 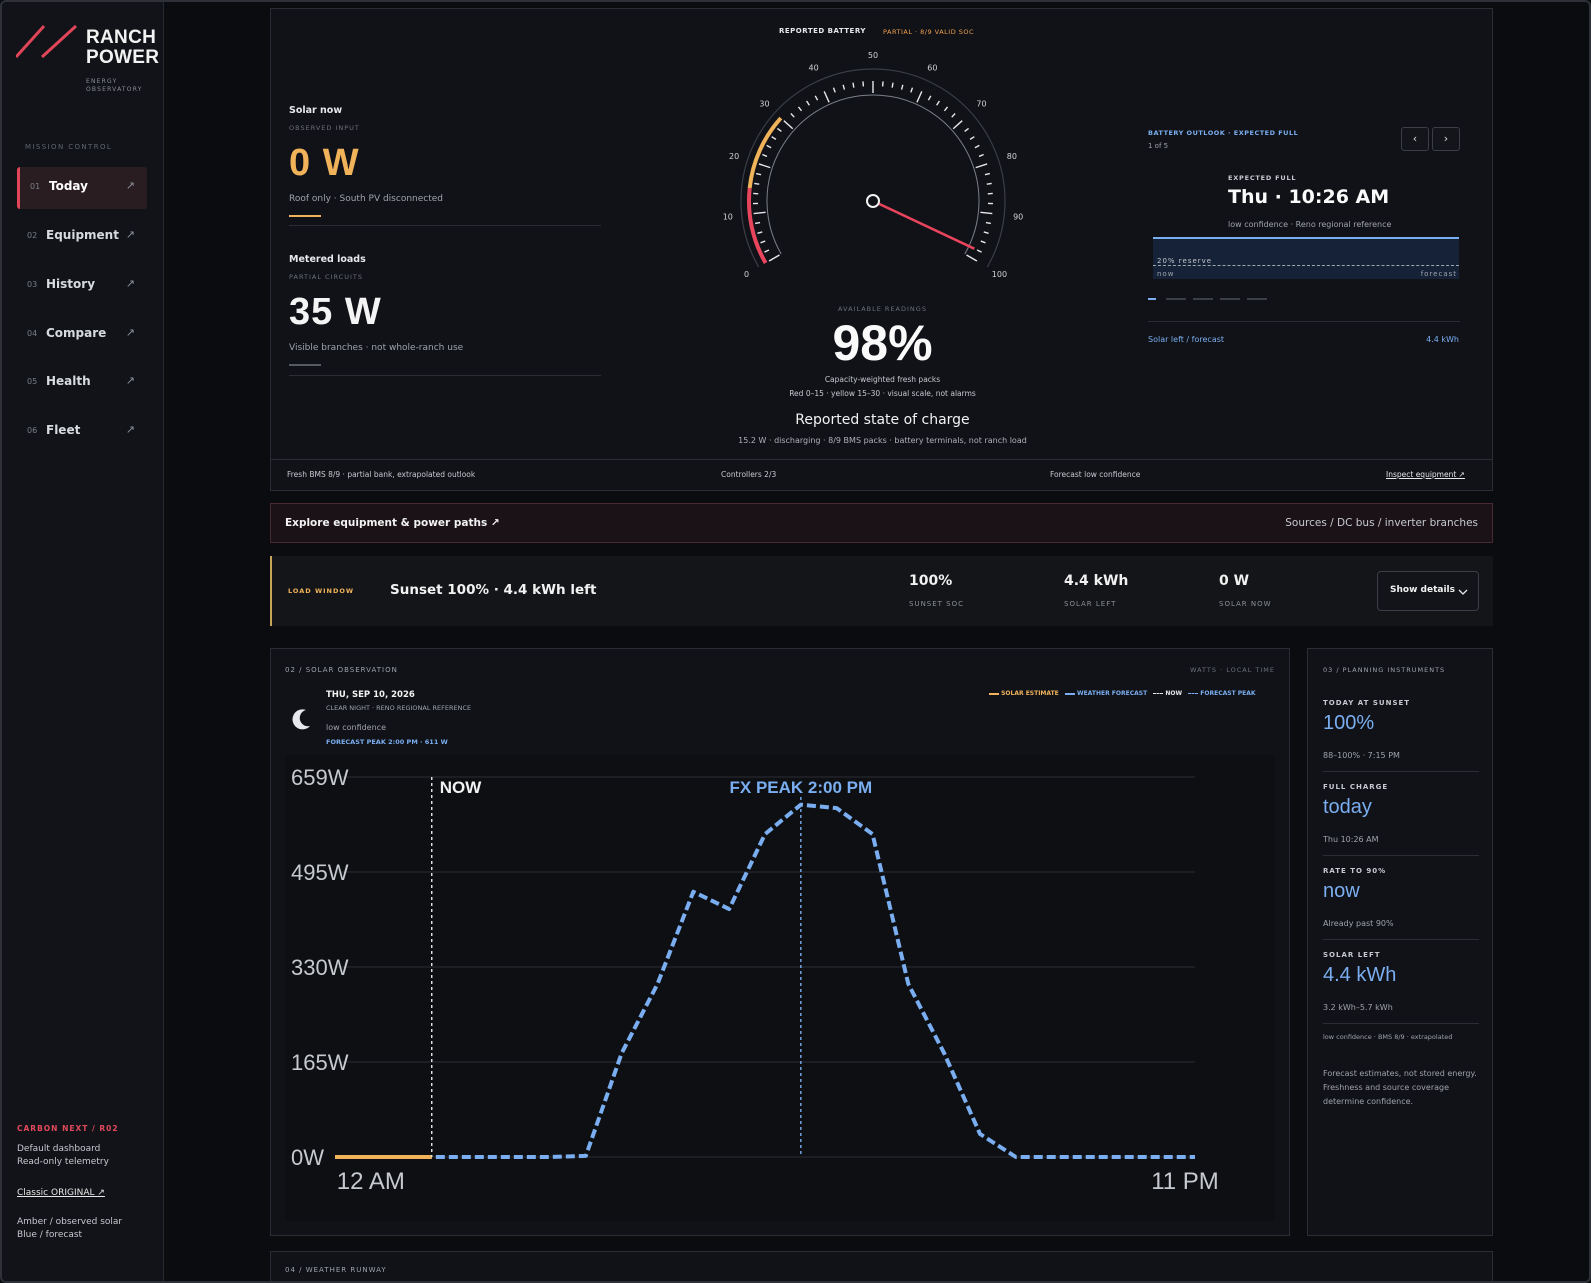 I want to click on moon-icon, so click(x=301, y=719).